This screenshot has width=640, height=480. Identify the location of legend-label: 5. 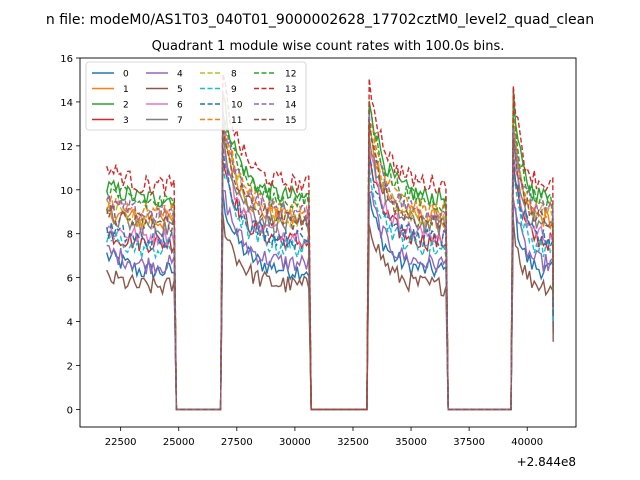
(180, 90).